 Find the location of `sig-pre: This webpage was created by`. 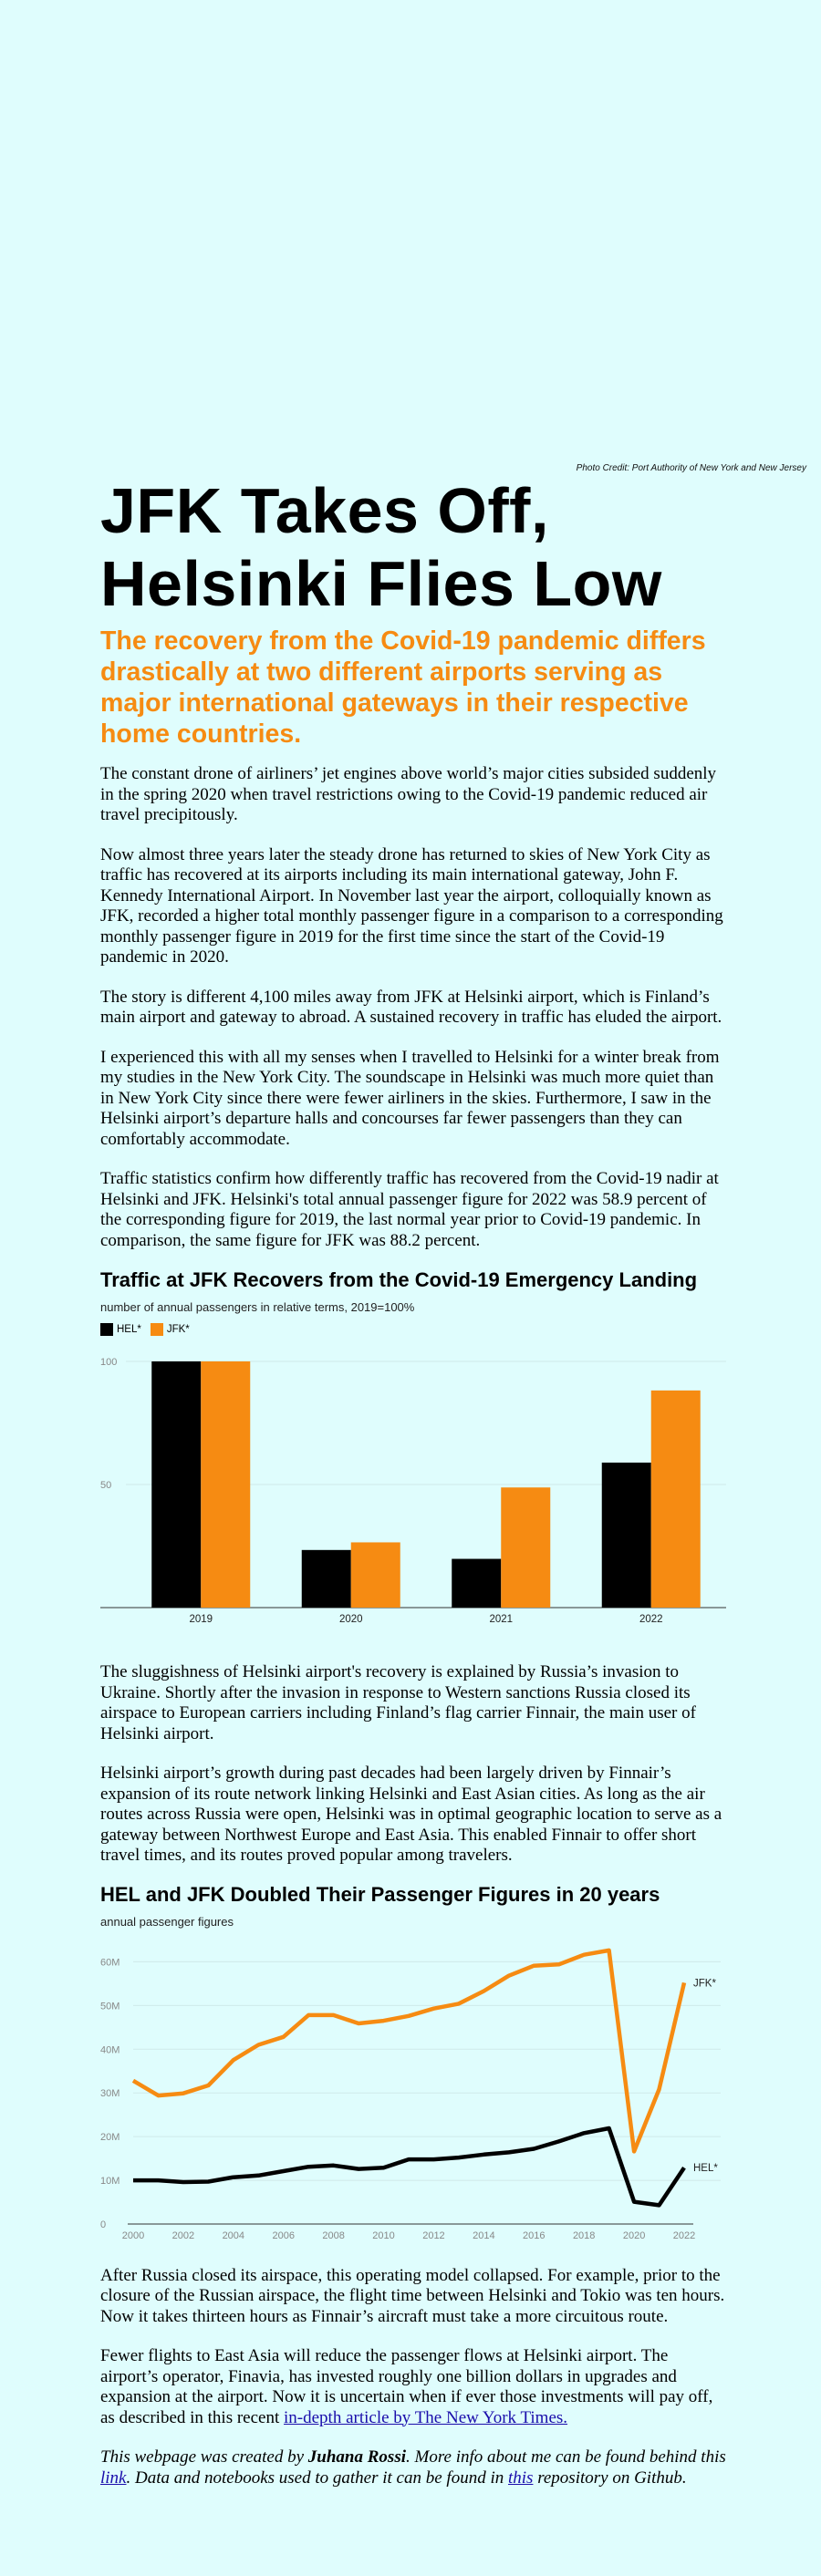

sig-pre: This webpage was created by is located at coordinates (204, 2457).